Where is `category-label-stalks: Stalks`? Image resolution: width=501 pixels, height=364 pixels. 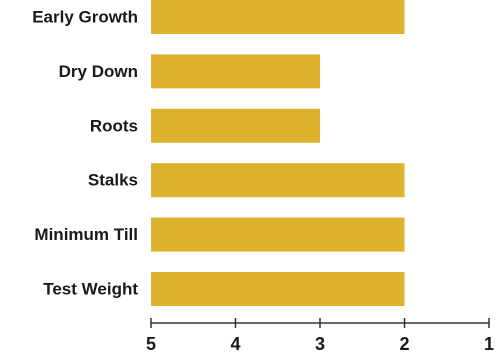
category-label-stalks: Stalks is located at coordinates (113, 180).